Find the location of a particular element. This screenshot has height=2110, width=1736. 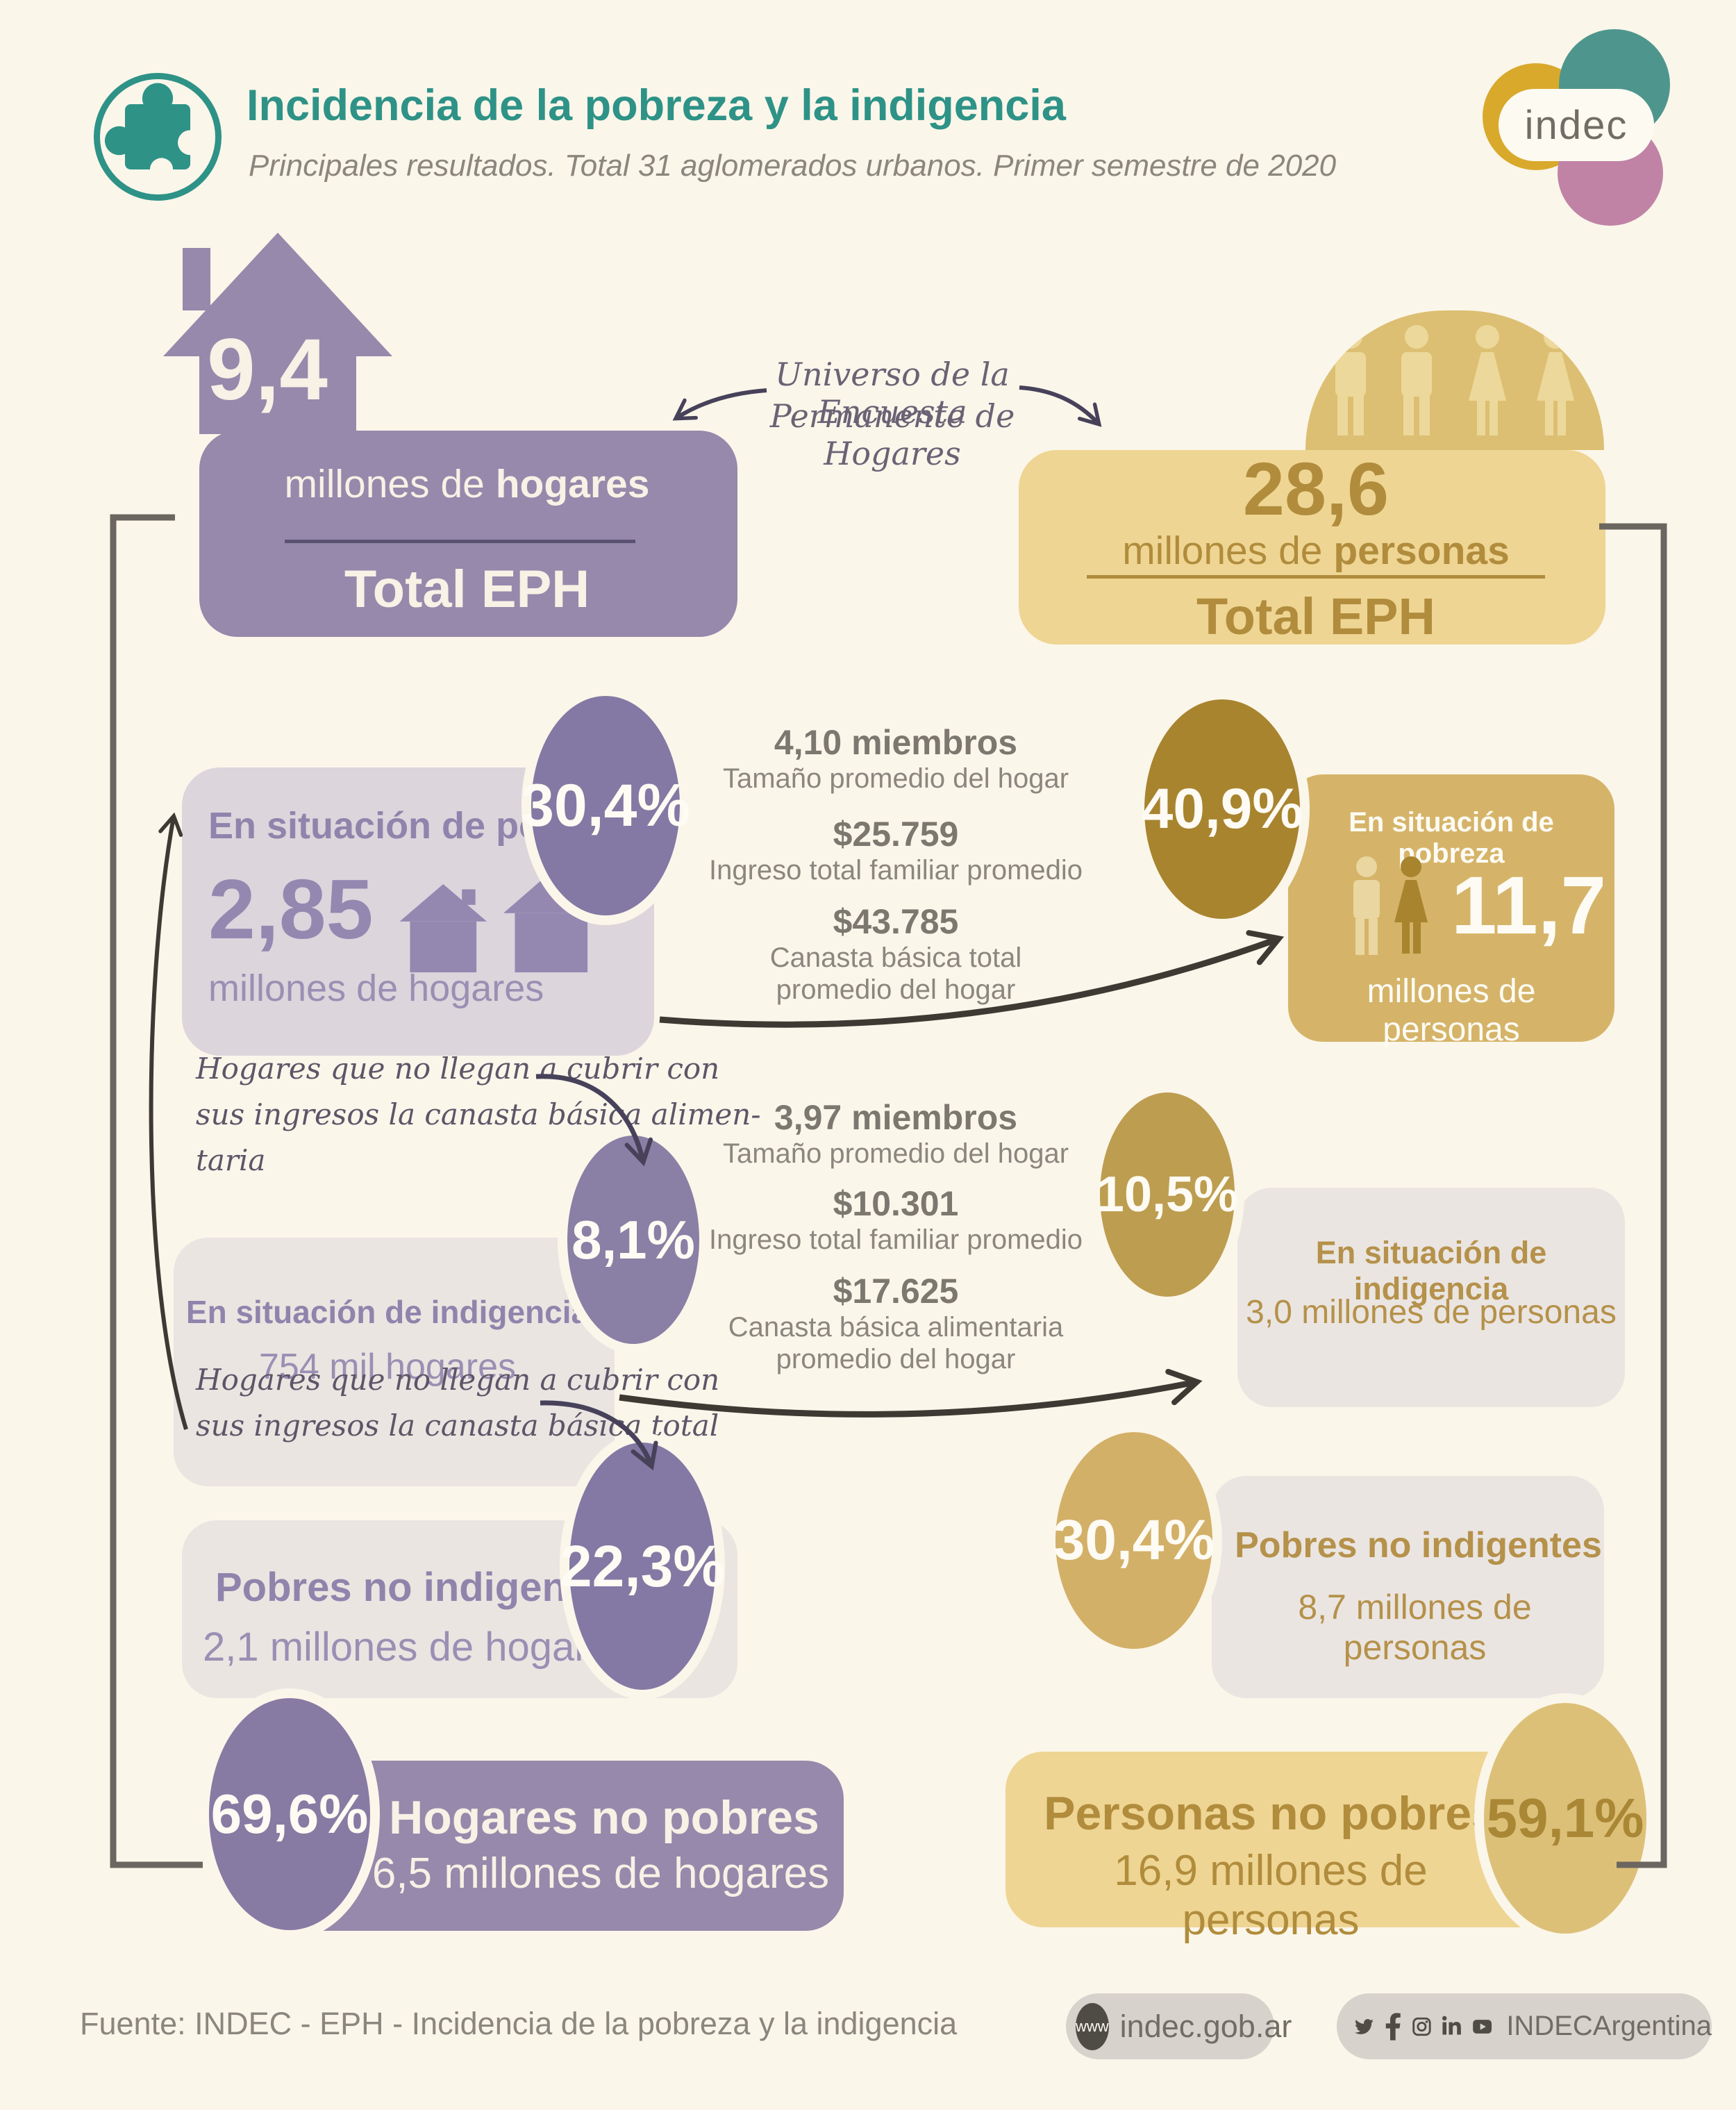

indigence-stat-income: $10.301 Ingreso total familiar promedio is located at coordinates (895, 1219).